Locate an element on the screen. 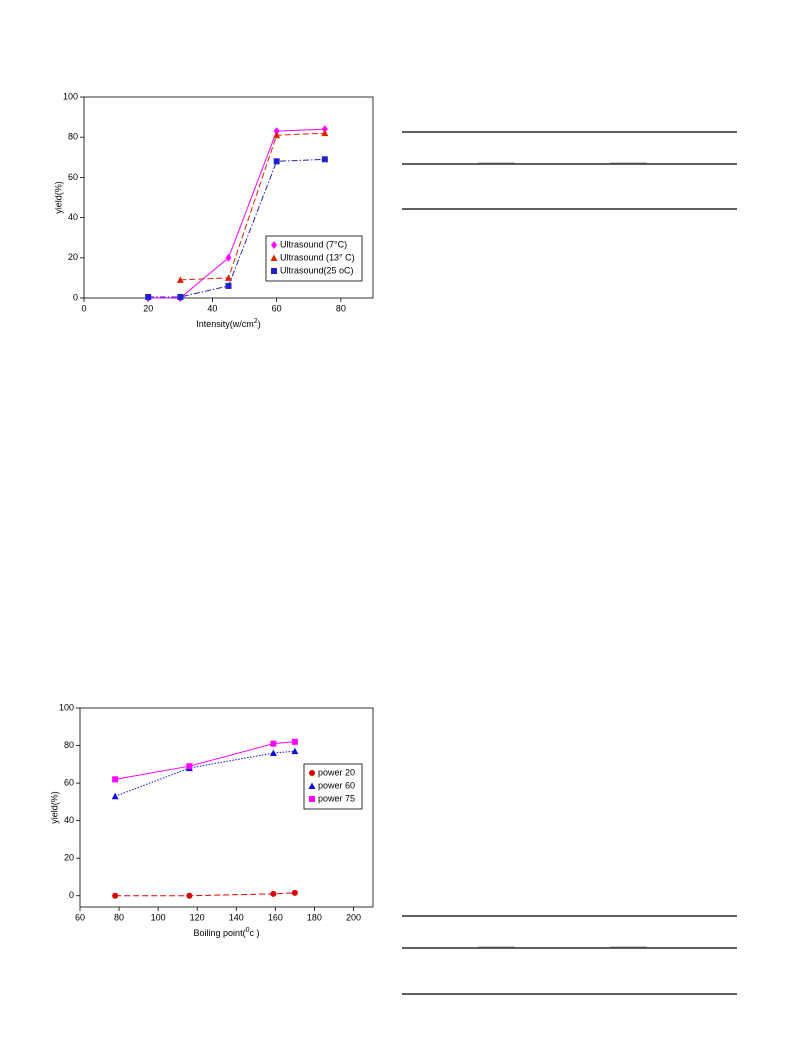 The height and width of the screenshot is (1062, 793). x-axis-label-part: ) is located at coordinates (259, 324).